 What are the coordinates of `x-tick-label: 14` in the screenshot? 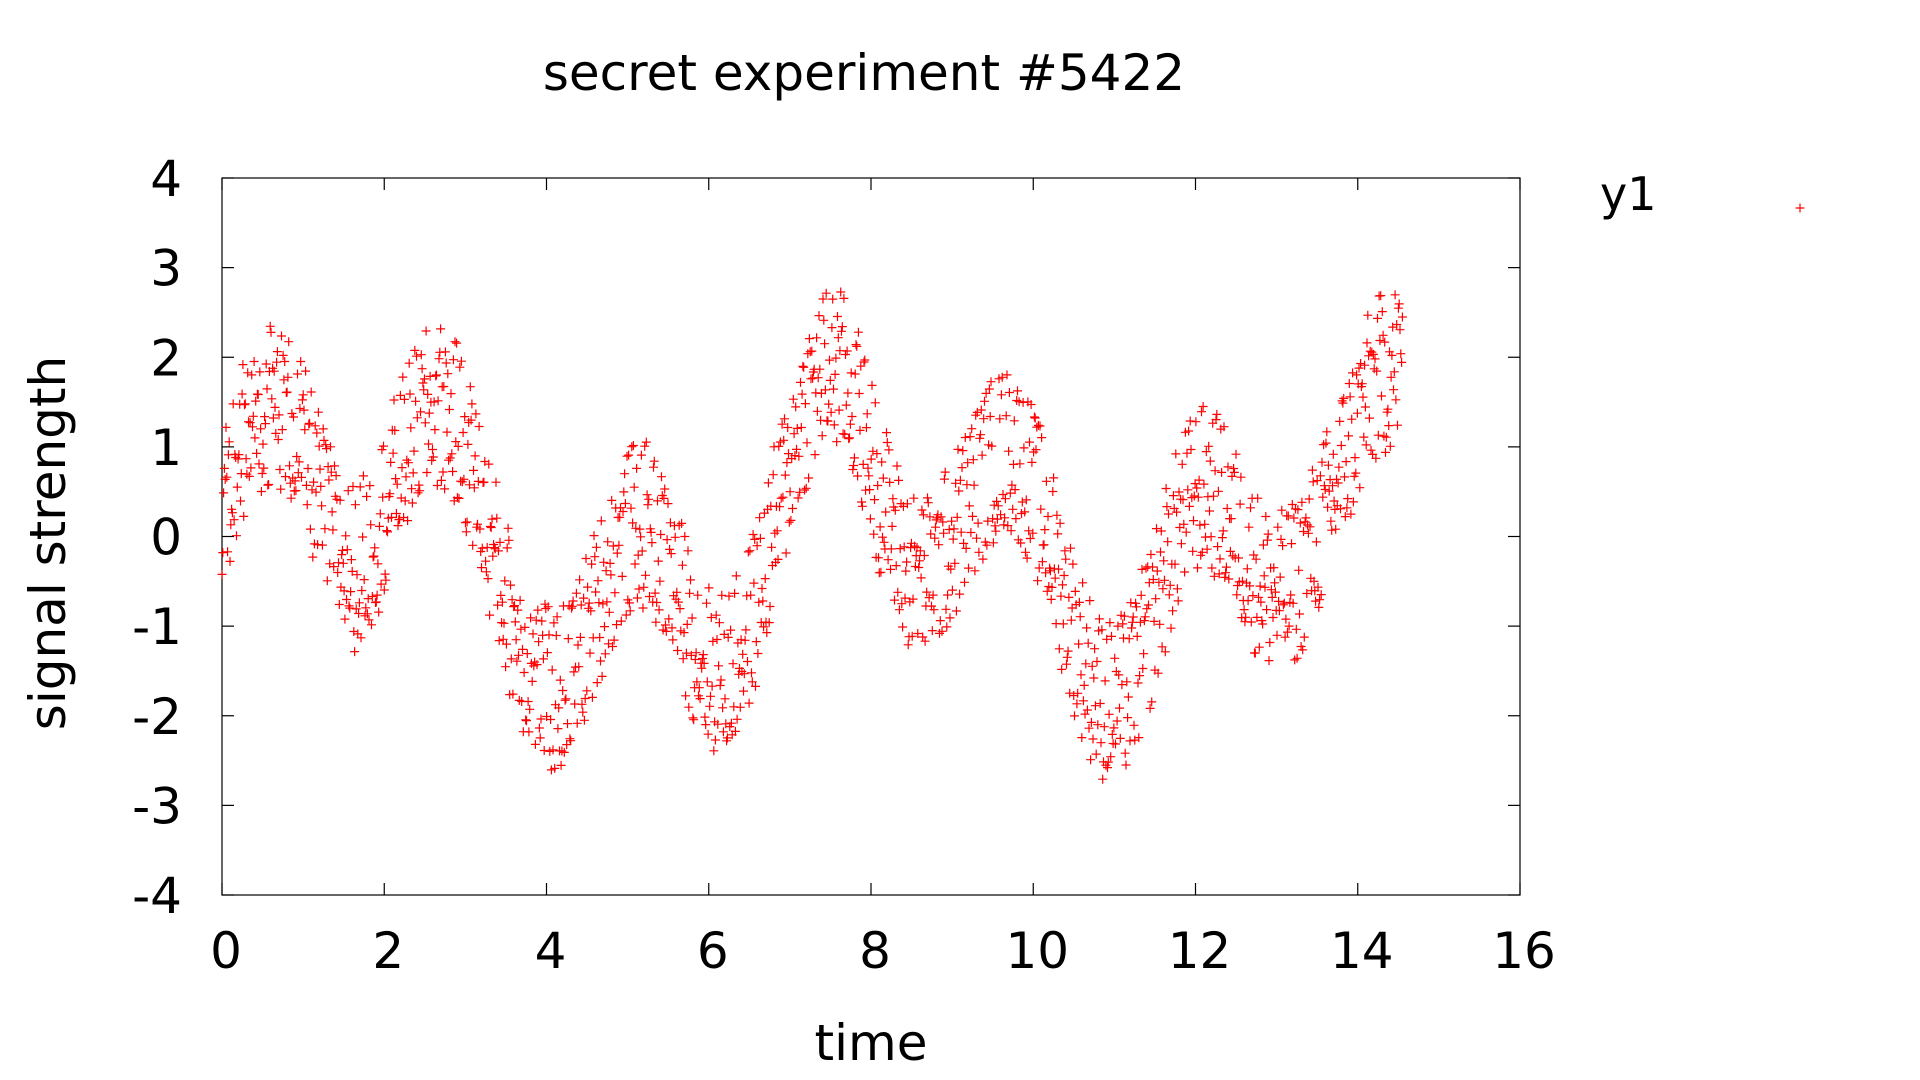 It's located at (1362, 951).